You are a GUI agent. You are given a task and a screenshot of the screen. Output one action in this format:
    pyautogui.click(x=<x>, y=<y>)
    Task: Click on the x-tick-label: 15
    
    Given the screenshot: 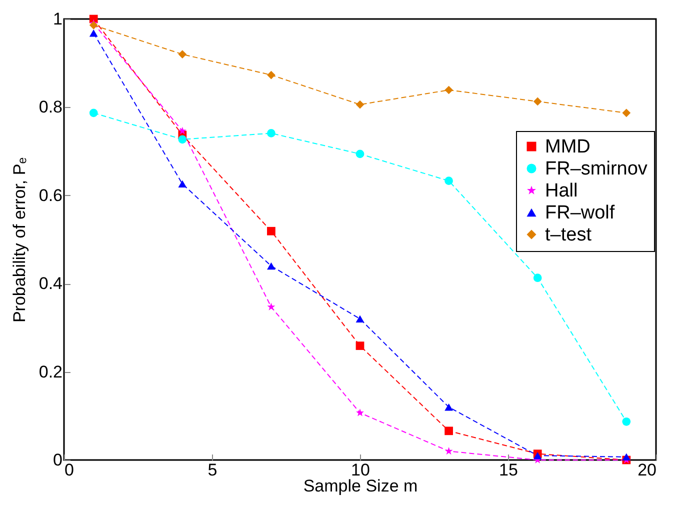 What is the action you would take?
    pyautogui.click(x=508, y=470)
    